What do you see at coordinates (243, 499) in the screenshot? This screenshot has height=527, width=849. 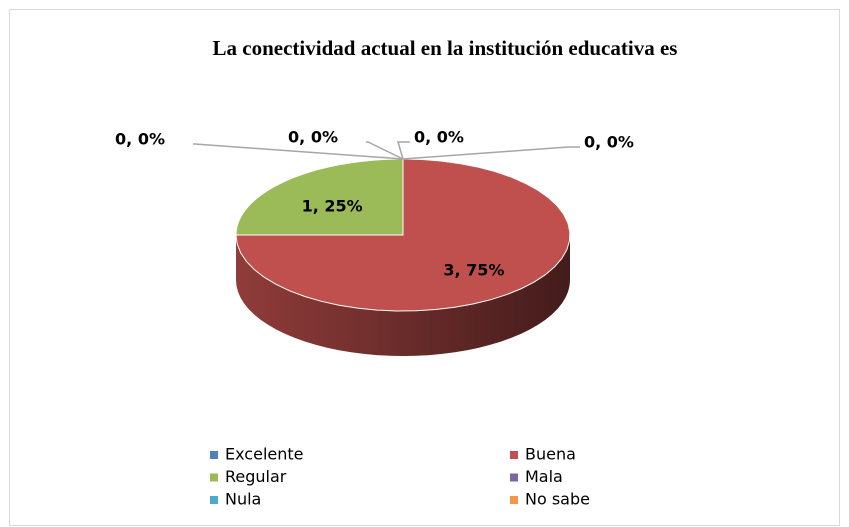 I see `legend-label: Nula` at bounding box center [243, 499].